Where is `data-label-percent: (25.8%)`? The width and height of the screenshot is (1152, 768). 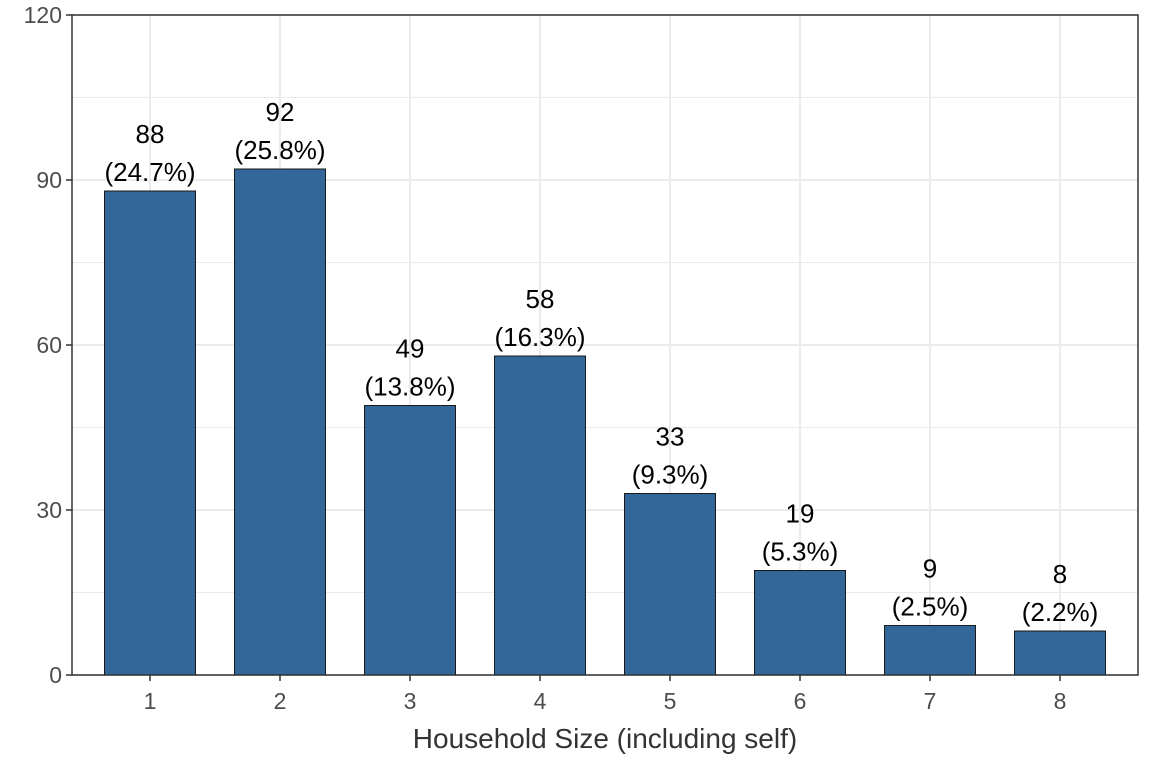 data-label-percent: (25.8%) is located at coordinates (279, 150).